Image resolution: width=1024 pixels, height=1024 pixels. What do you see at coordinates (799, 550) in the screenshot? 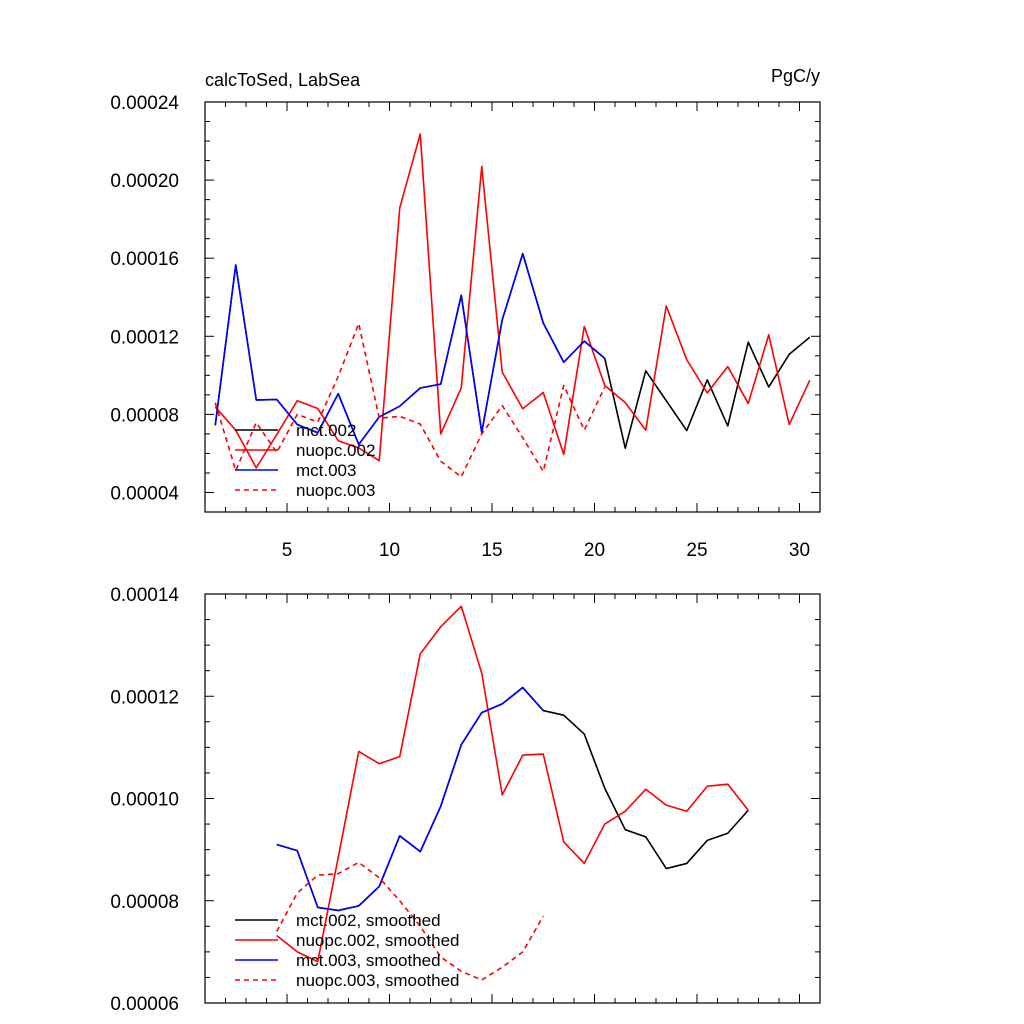
I see `x-tick-label: 30` at bounding box center [799, 550].